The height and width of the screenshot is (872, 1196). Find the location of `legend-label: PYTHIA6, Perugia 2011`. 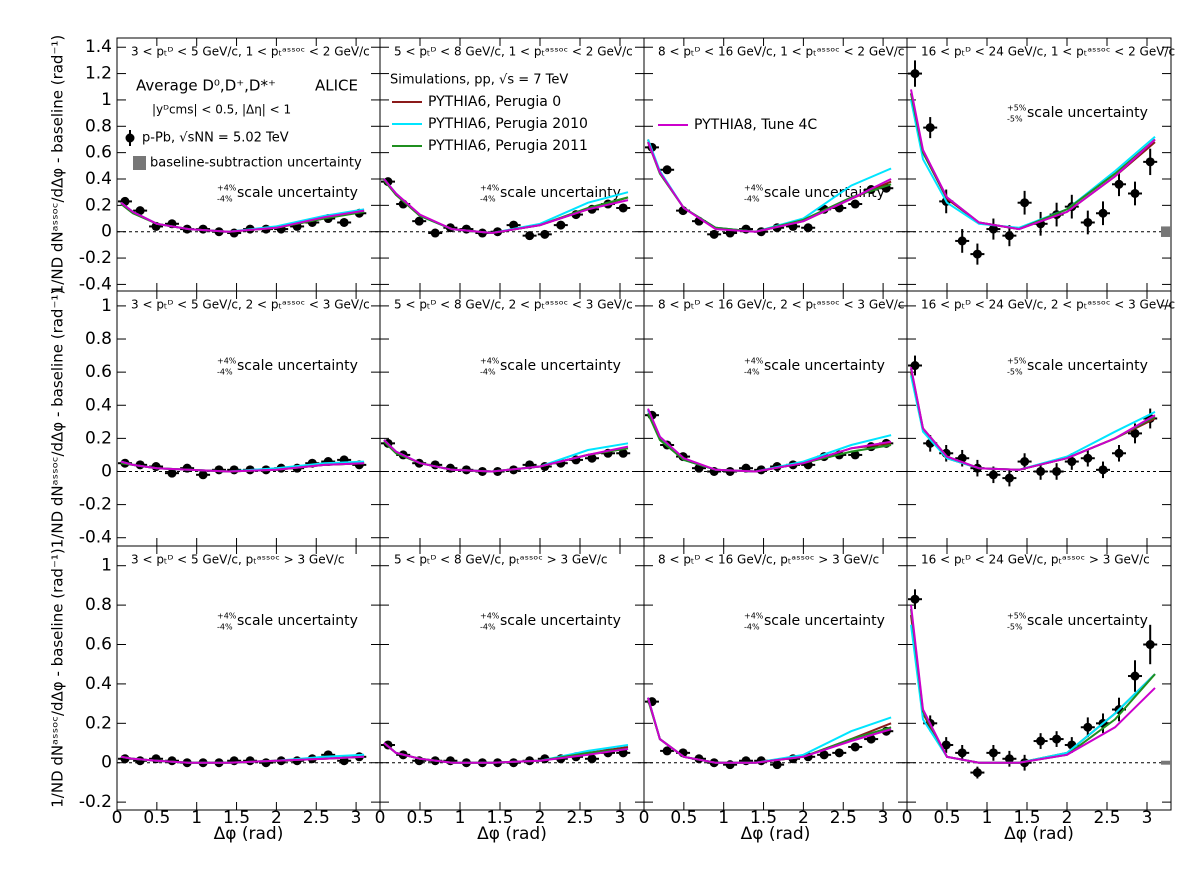

legend-label: PYTHIA6, Perugia 2011 is located at coordinates (508, 146).